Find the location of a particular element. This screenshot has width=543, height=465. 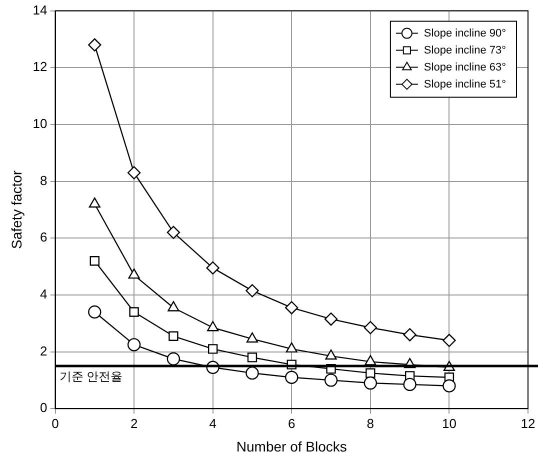

x-tick-label: 2 is located at coordinates (134, 423).